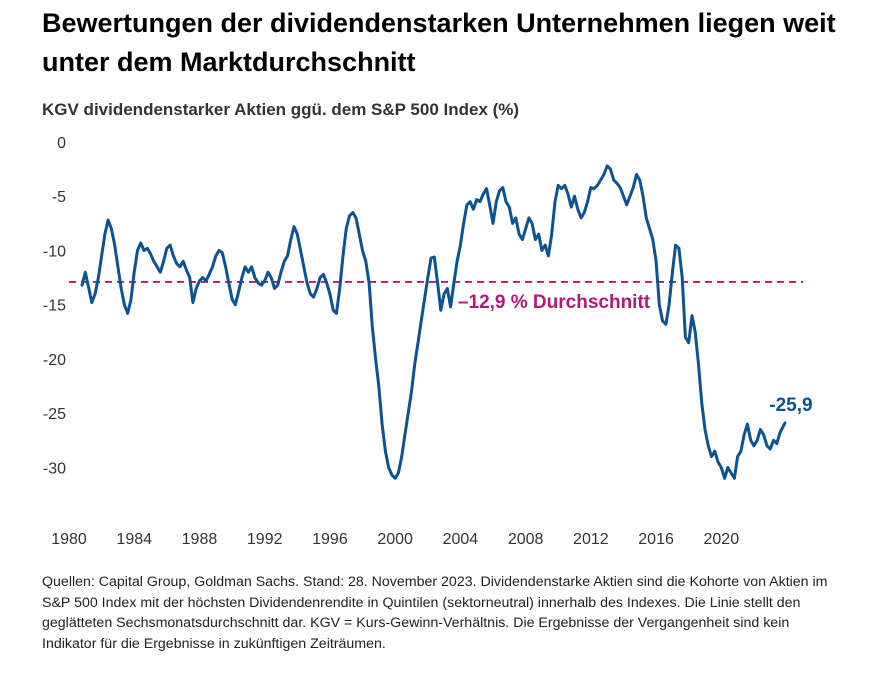 This screenshot has height=673, width=875. I want to click on x-tick-label: 1996, so click(330, 539).